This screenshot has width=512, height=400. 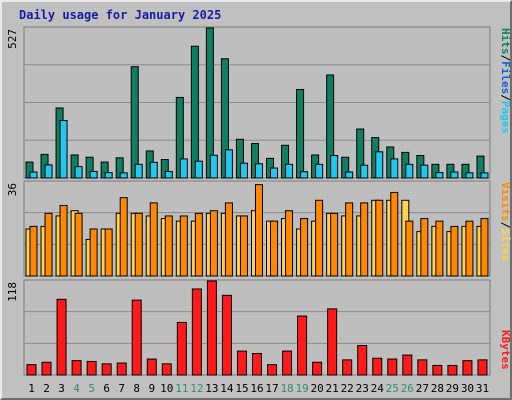 I want to click on x-tick-label: 21, so click(x=332, y=388).